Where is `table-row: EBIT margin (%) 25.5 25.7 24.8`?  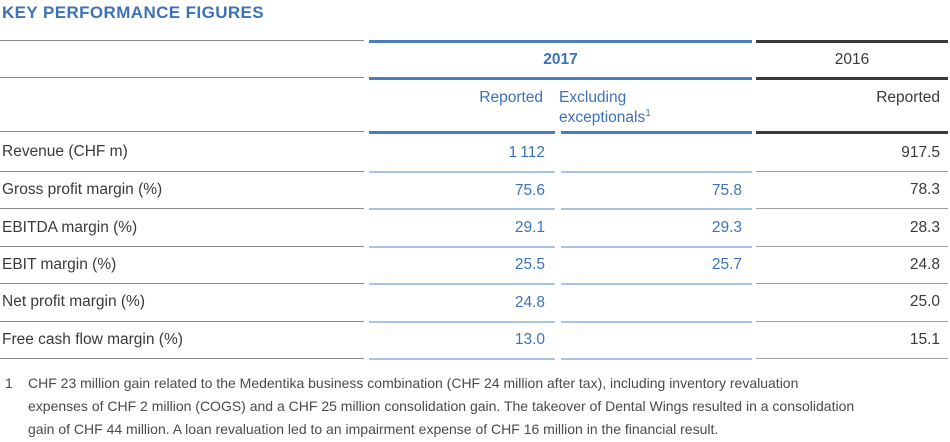
table-row: EBIT margin (%) 25.5 25.7 24.8 is located at coordinates (474, 264).